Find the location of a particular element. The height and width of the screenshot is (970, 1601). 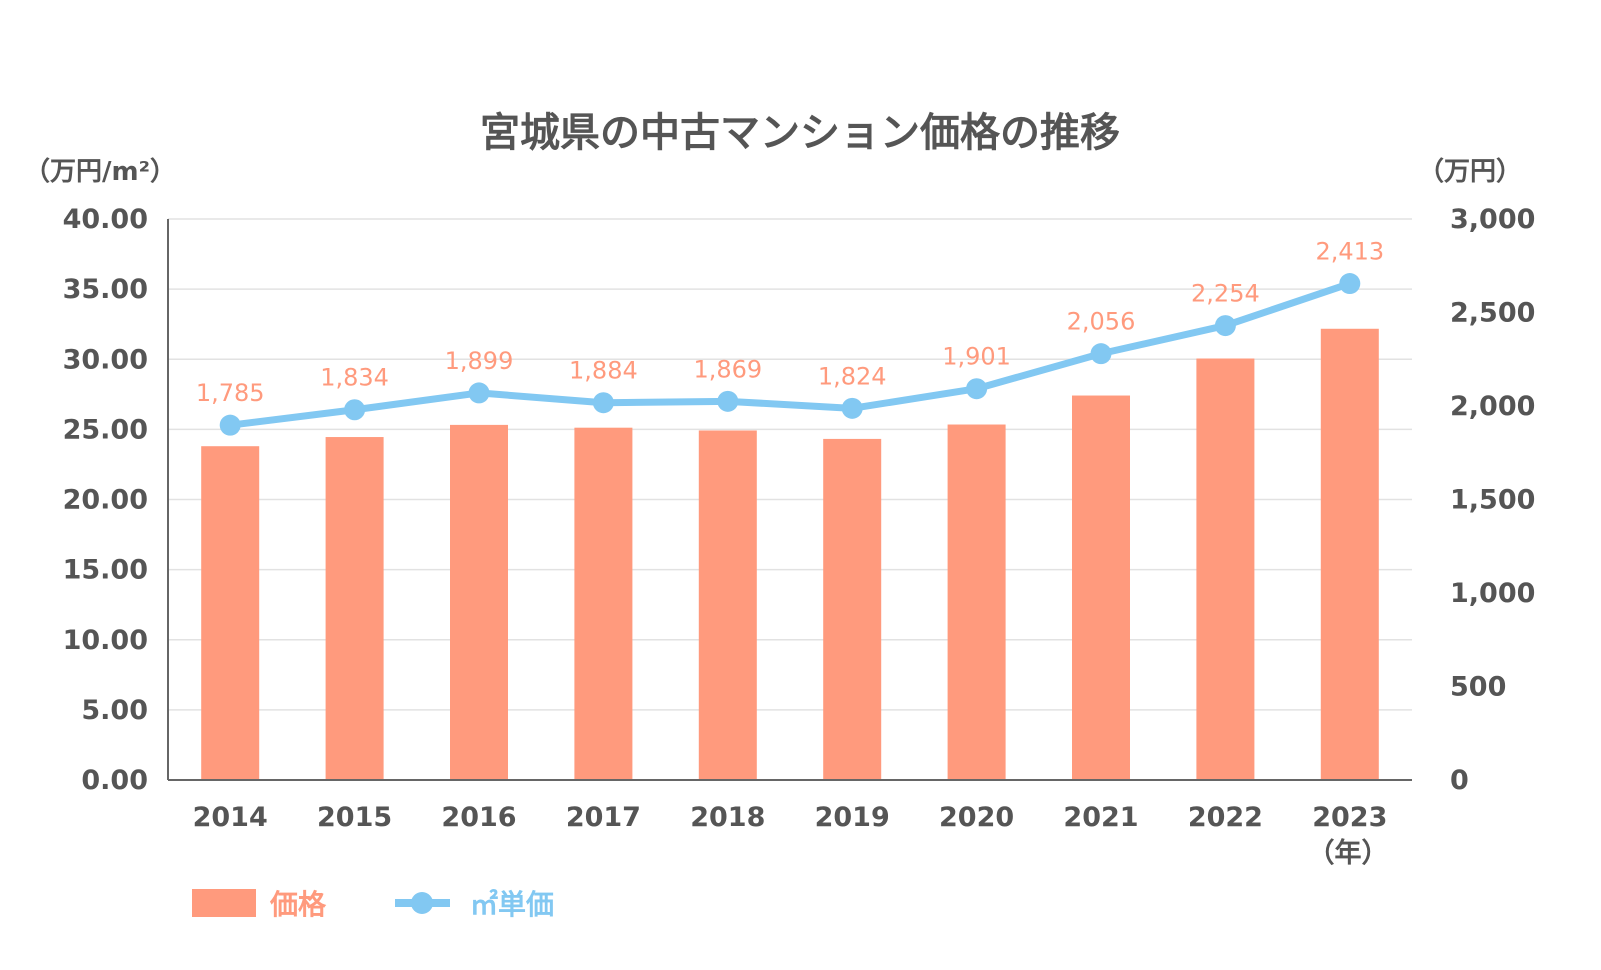

x-tick-label: 2014 is located at coordinates (230, 817).